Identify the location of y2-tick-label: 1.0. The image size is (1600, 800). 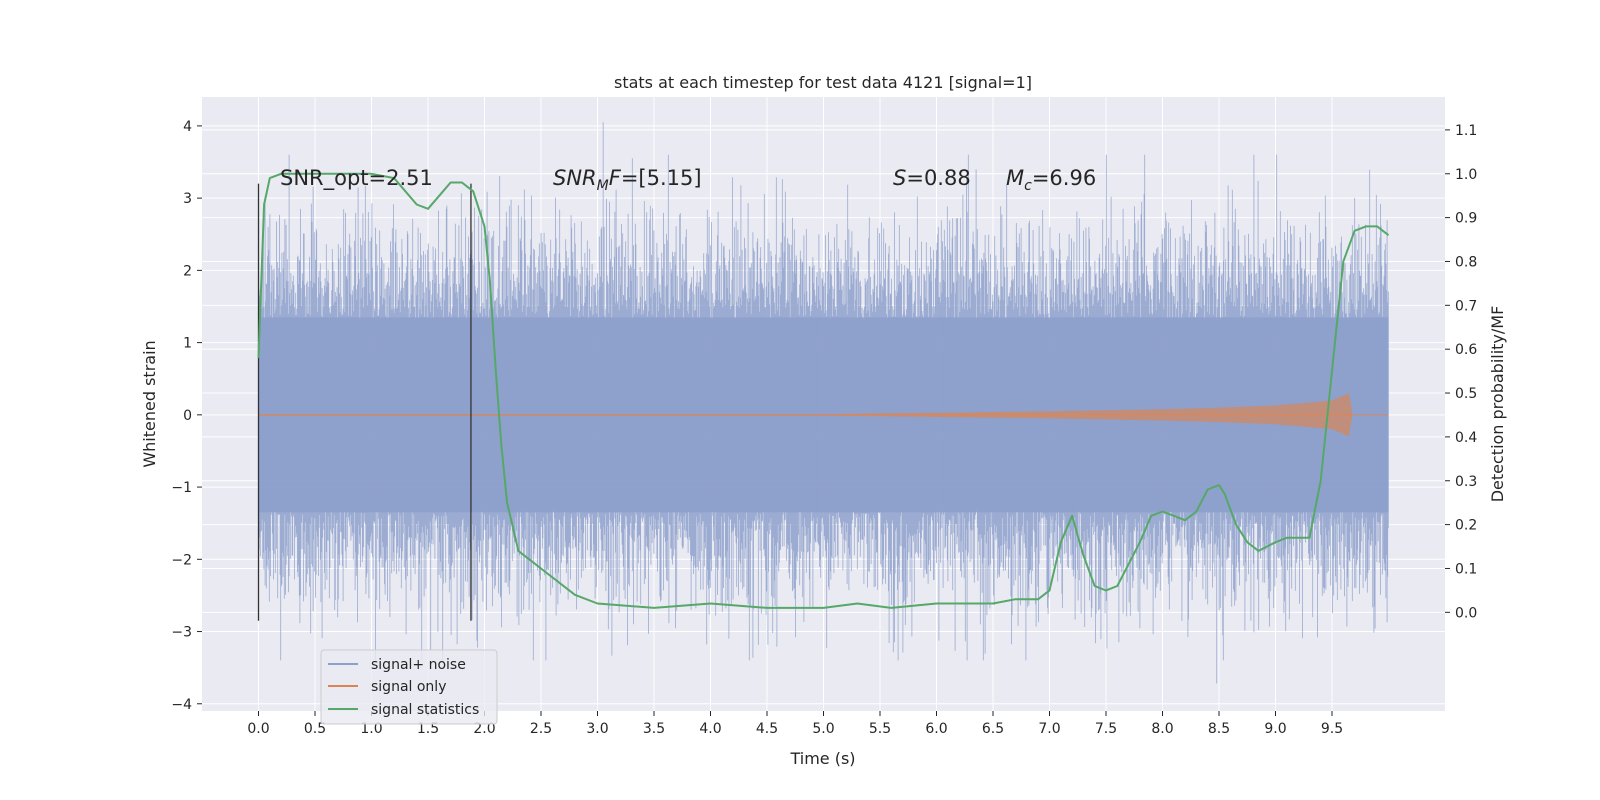
(1466, 175).